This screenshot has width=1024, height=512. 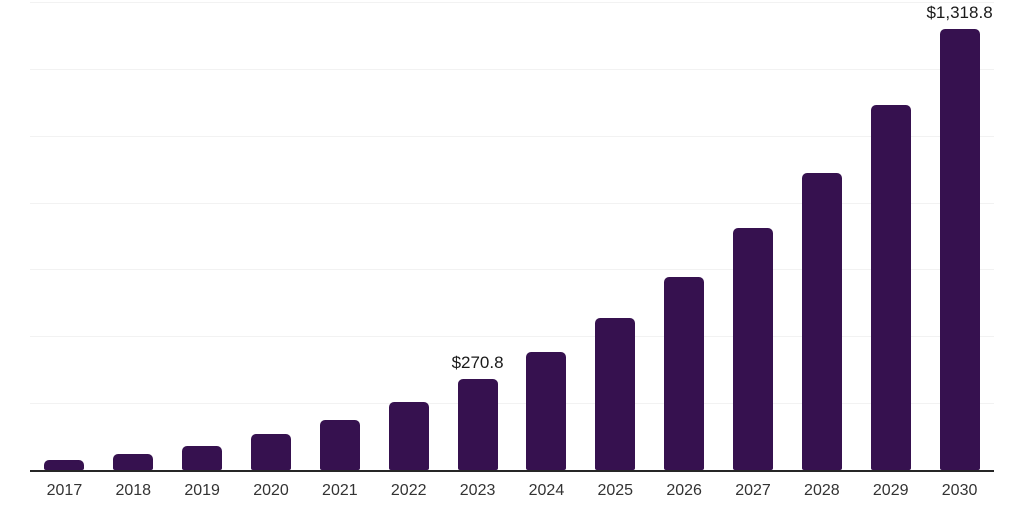 I want to click on x-tick-2020: 2020, so click(x=271, y=490).